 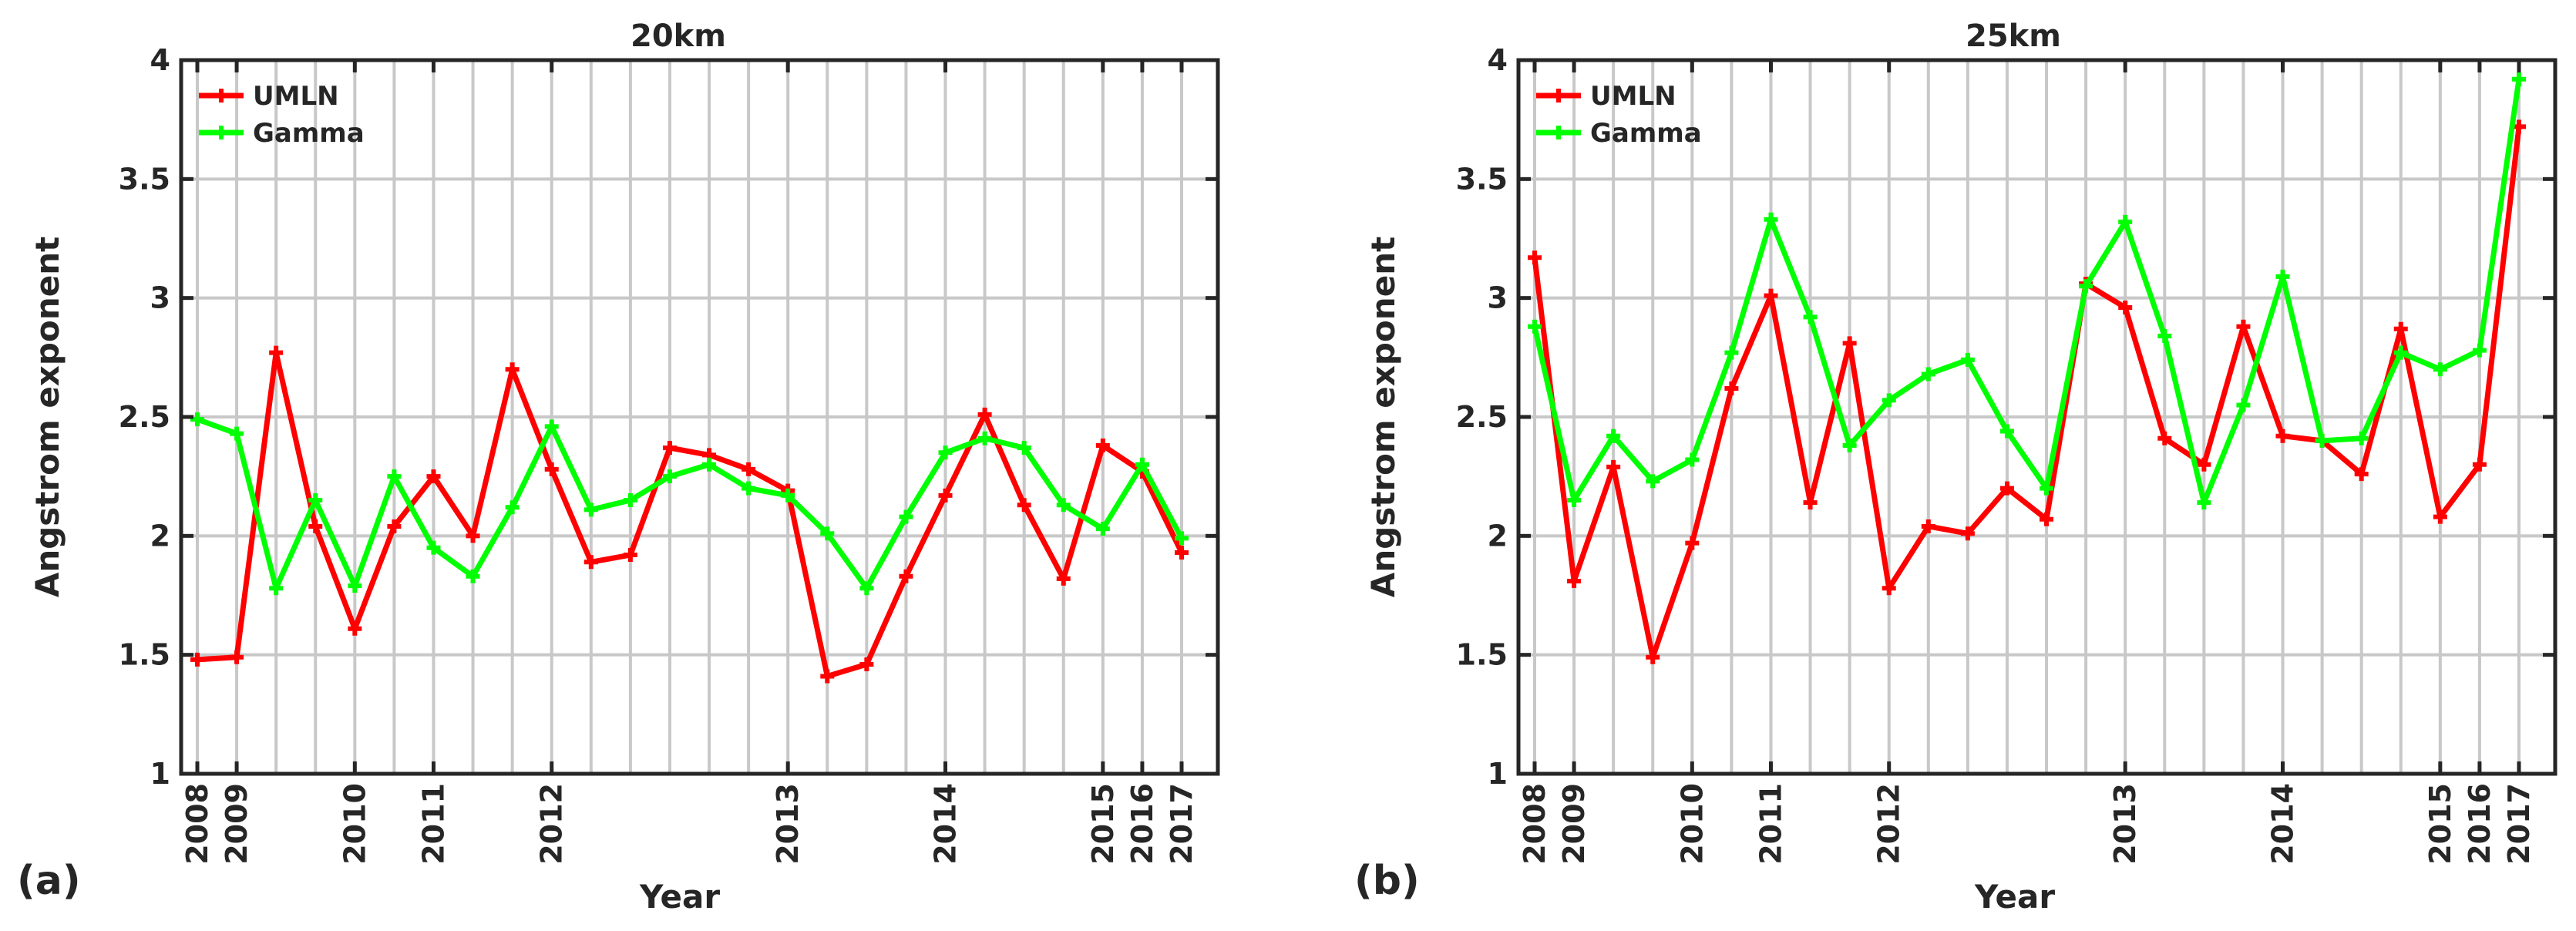 I want to click on series-line-gamma, so click(x=690, y=503).